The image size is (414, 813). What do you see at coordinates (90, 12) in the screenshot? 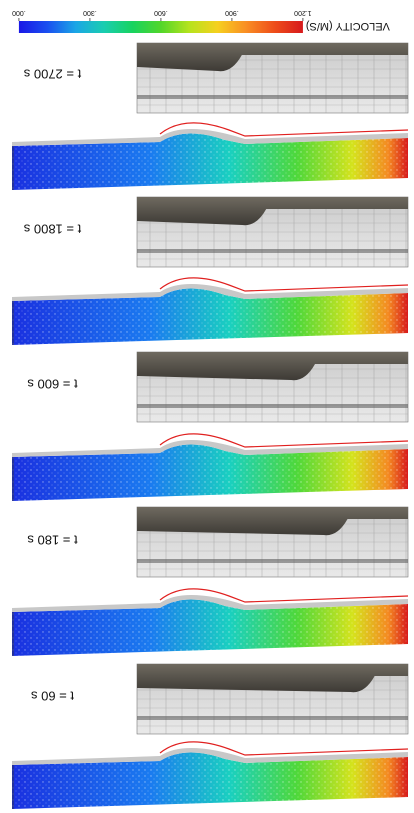
I see `colorbar-tick-label: .300` at bounding box center [90, 12].